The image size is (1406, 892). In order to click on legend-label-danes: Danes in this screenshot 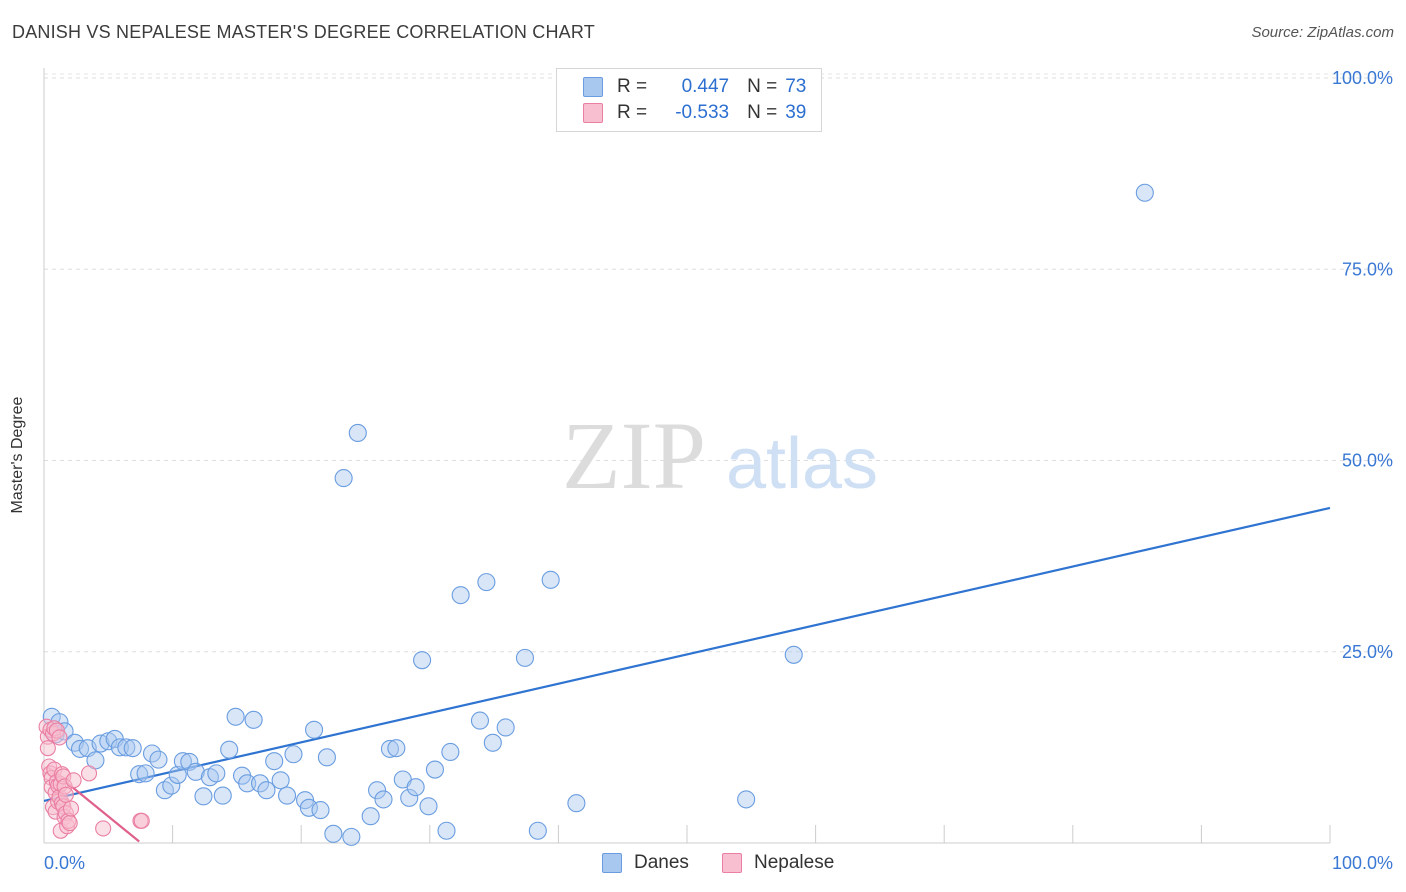, I will do `click(661, 862)`.